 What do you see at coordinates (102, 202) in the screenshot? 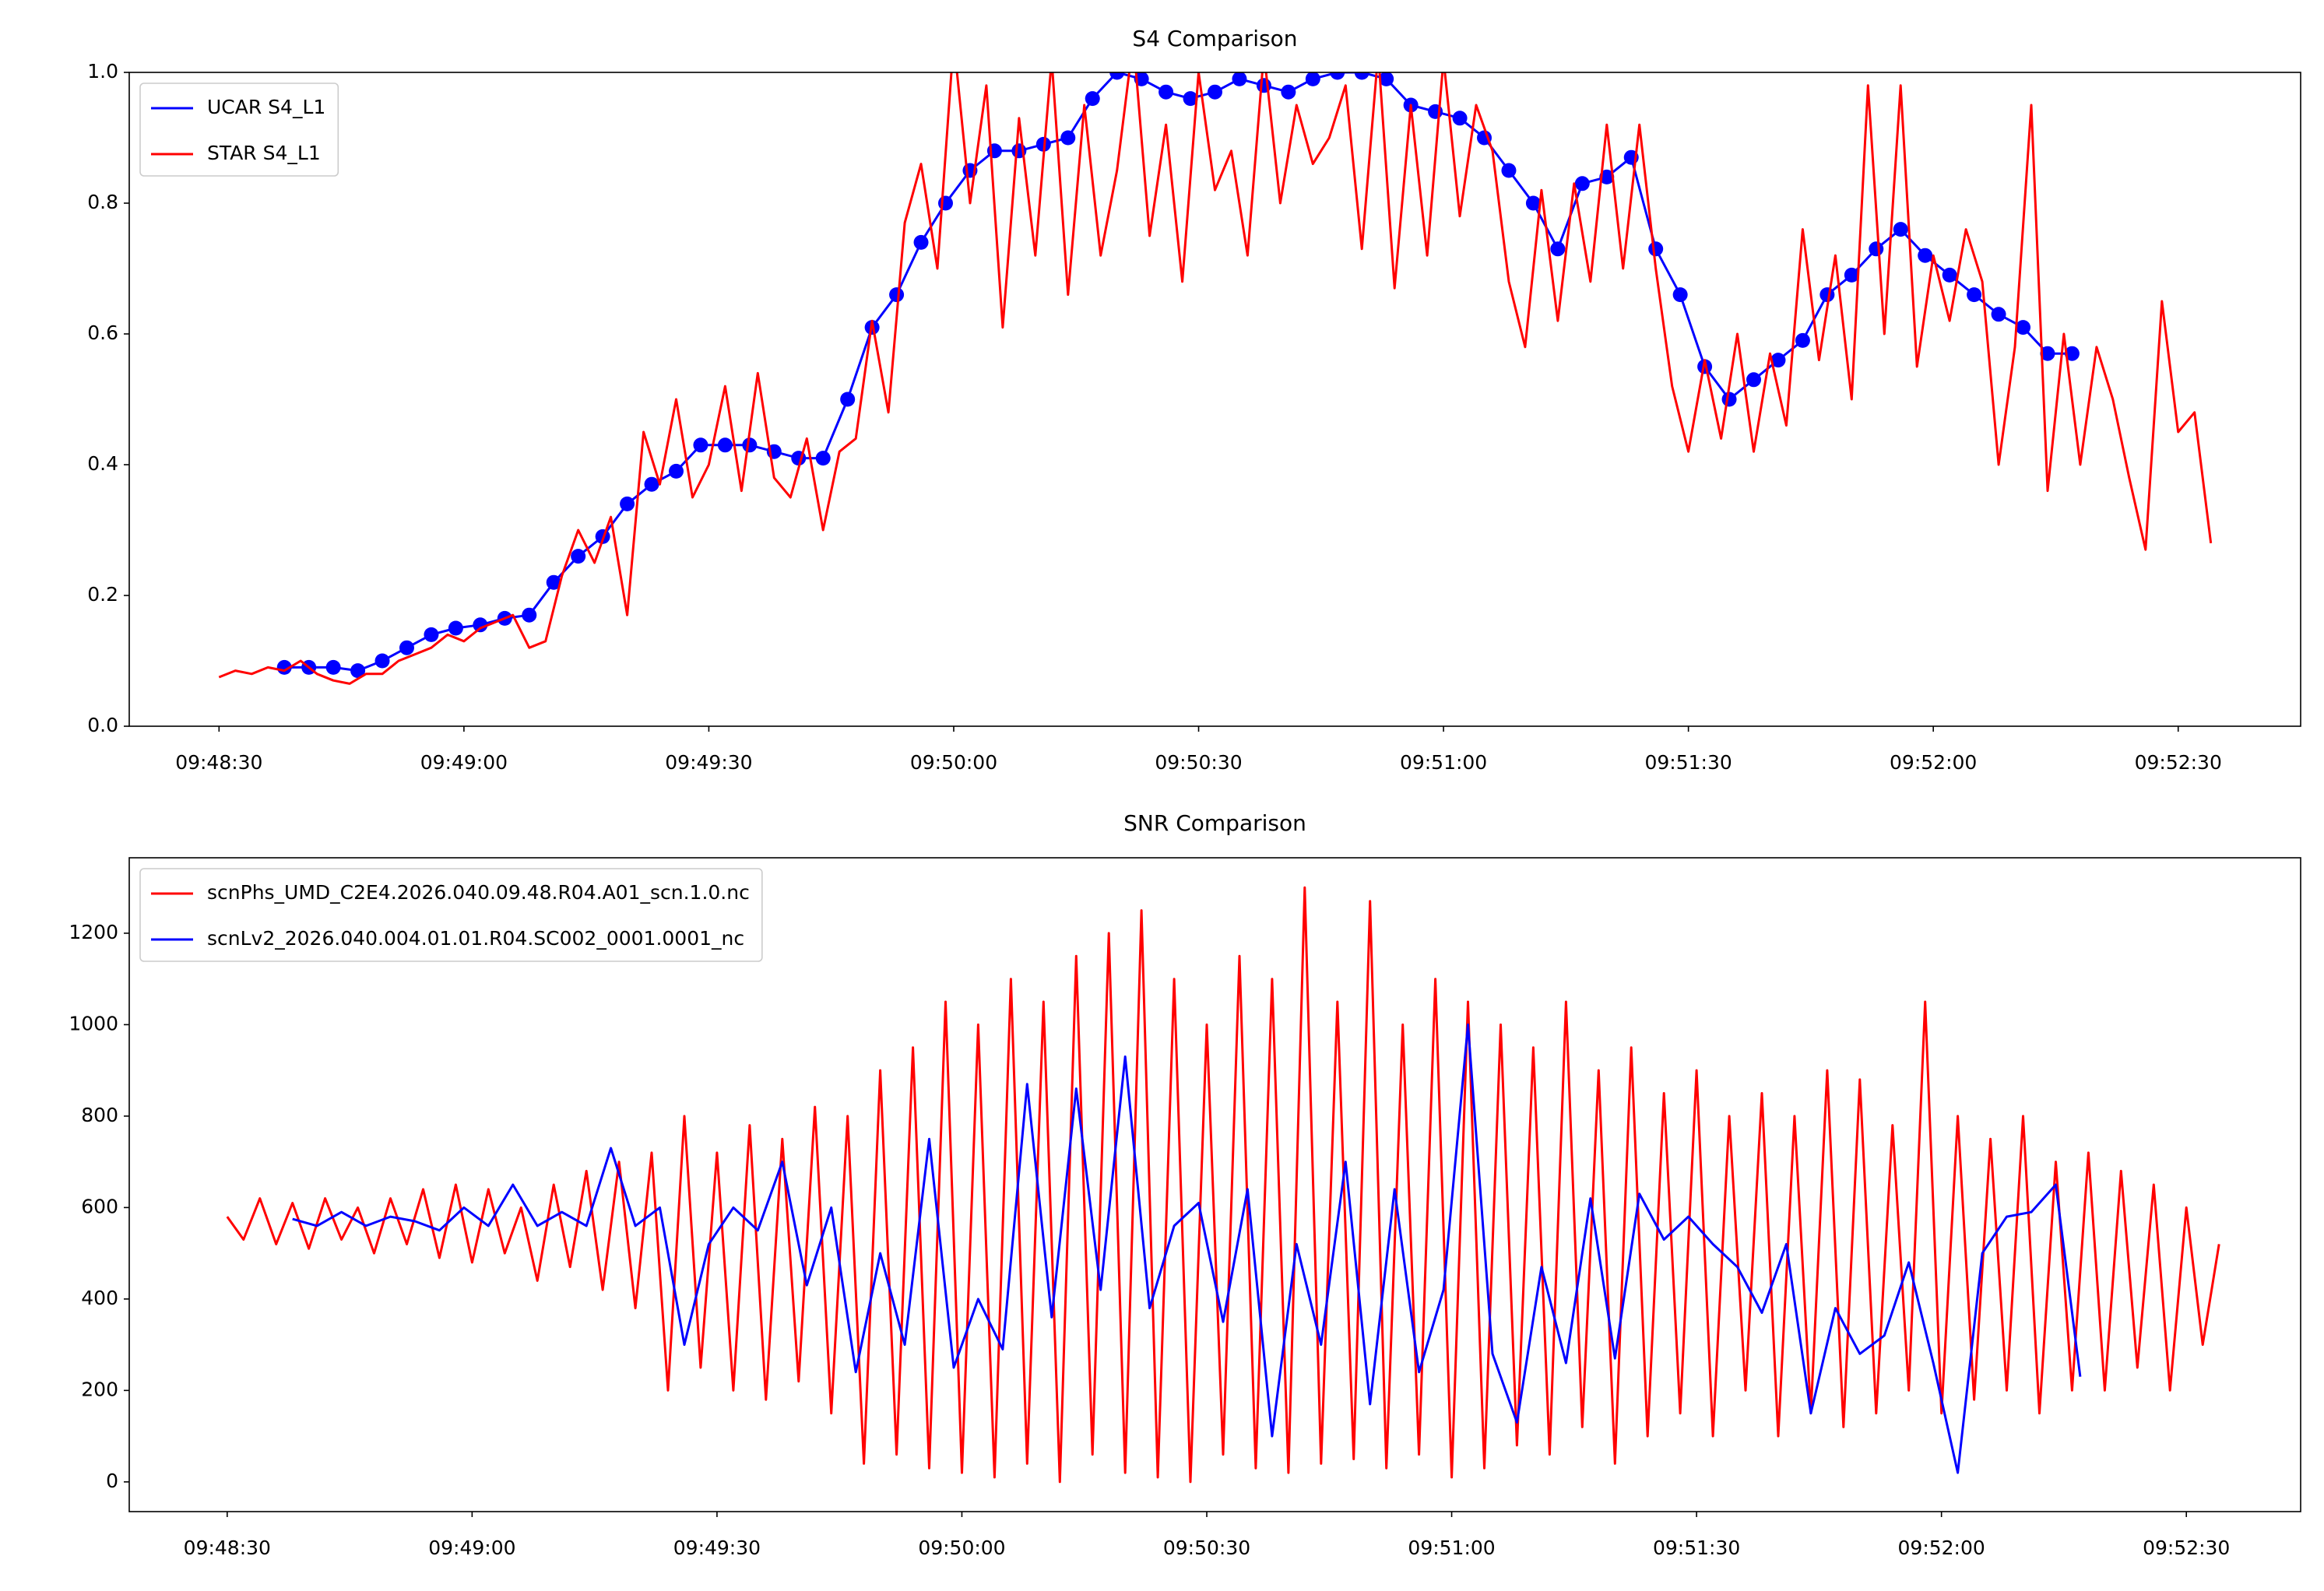
I see `y-tick-label: 0.8` at bounding box center [102, 202].